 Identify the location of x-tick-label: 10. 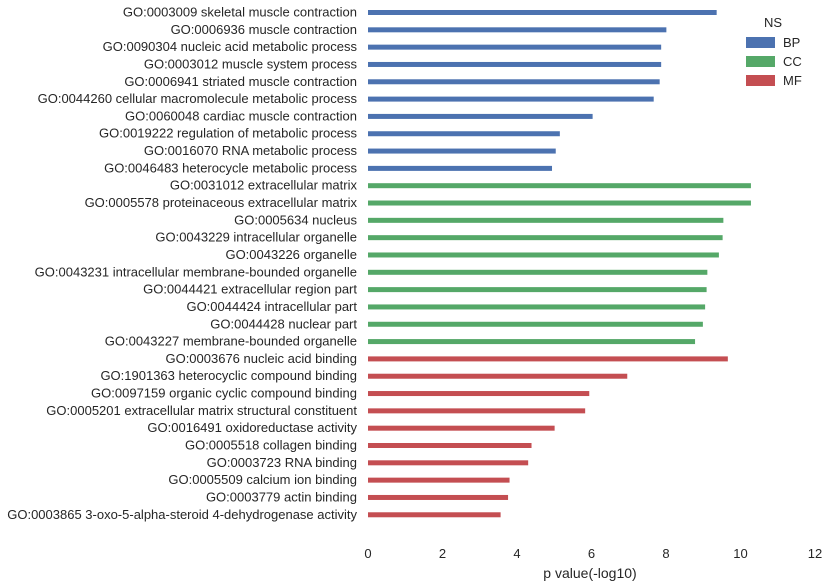
(740, 553).